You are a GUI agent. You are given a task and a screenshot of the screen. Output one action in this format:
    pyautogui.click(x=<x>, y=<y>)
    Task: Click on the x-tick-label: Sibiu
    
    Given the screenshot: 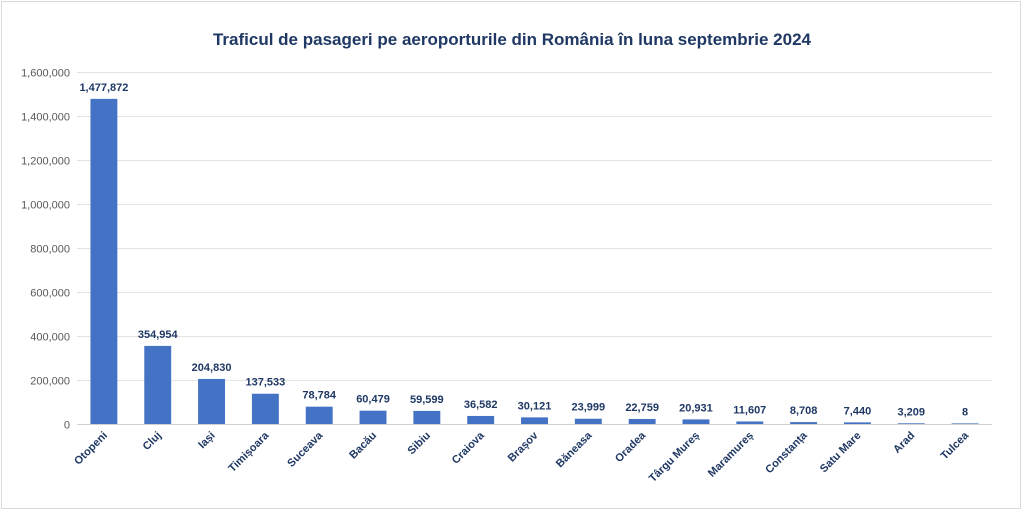 What is the action you would take?
    pyautogui.click(x=418, y=443)
    